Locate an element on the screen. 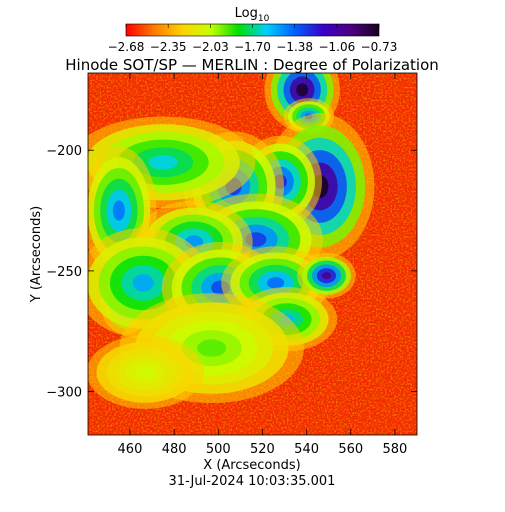 The height and width of the screenshot is (512, 505). x-tick-label: 460 is located at coordinates (130, 449).